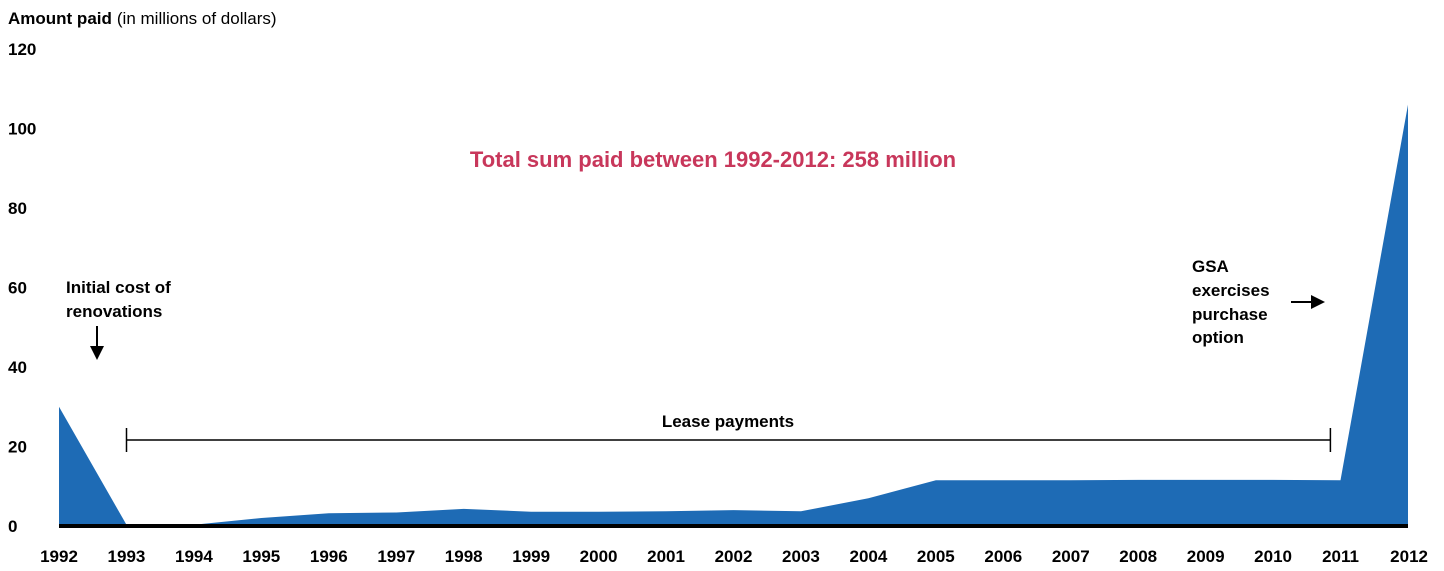  I want to click on arrow-down-icon, so click(97, 343).